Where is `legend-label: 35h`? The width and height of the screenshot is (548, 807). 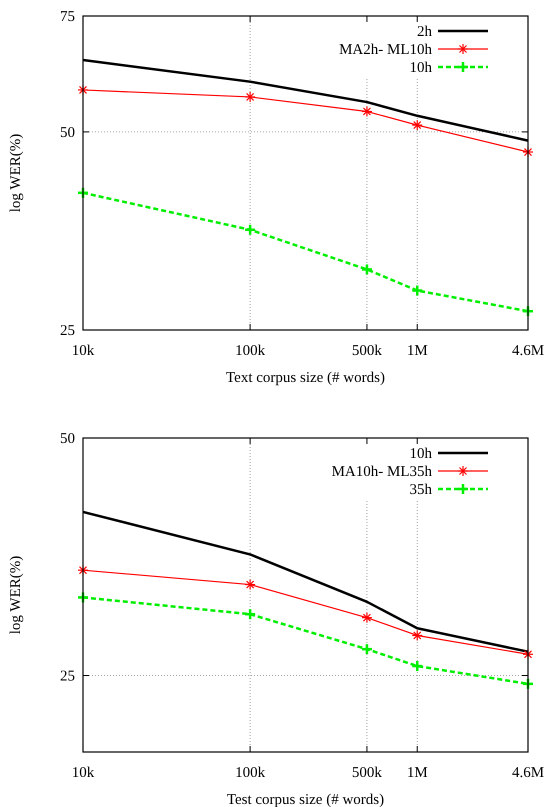 legend-label: 35h is located at coordinates (421, 490).